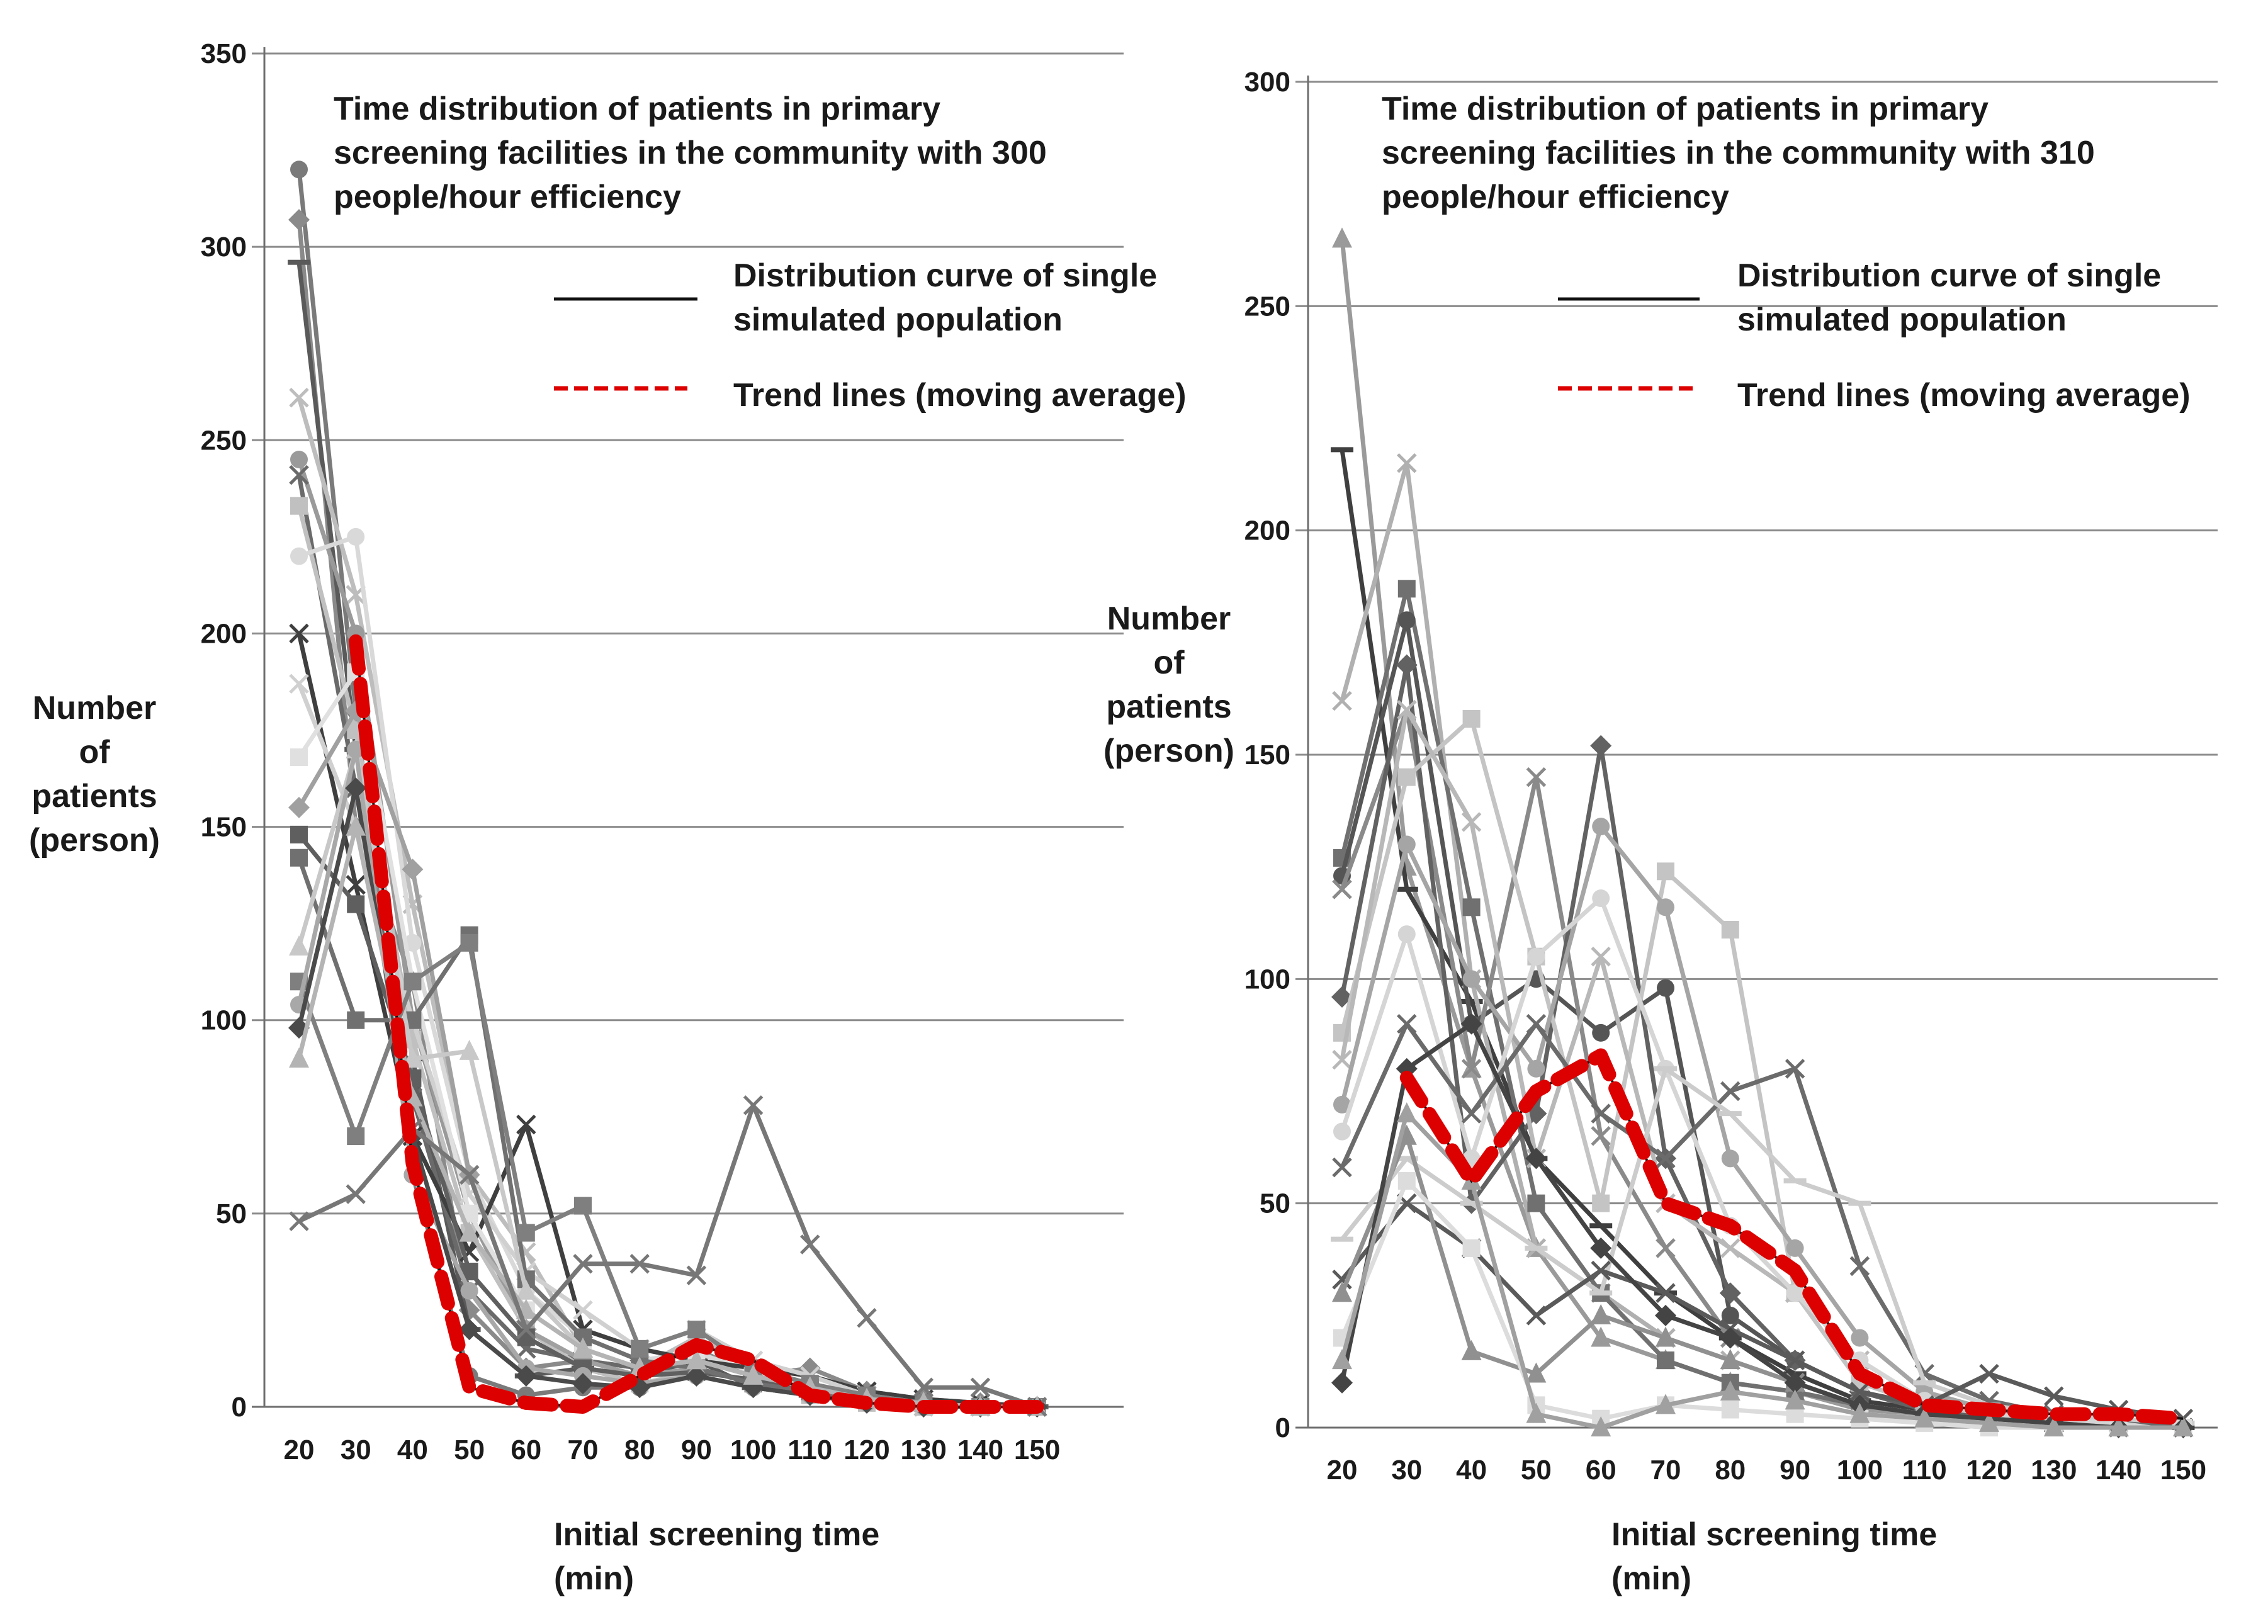  Describe the element at coordinates (2183, 1470) in the screenshot. I see `x-tick-label: 150` at that location.